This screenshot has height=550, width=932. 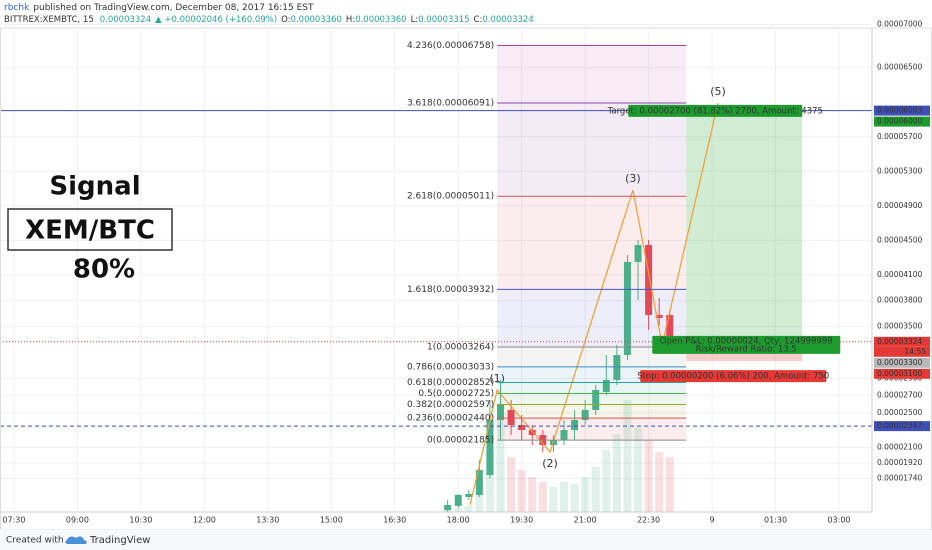 What do you see at coordinates (900, 205) in the screenshot?
I see `y-tick-label: 0.00004900` at bounding box center [900, 205].